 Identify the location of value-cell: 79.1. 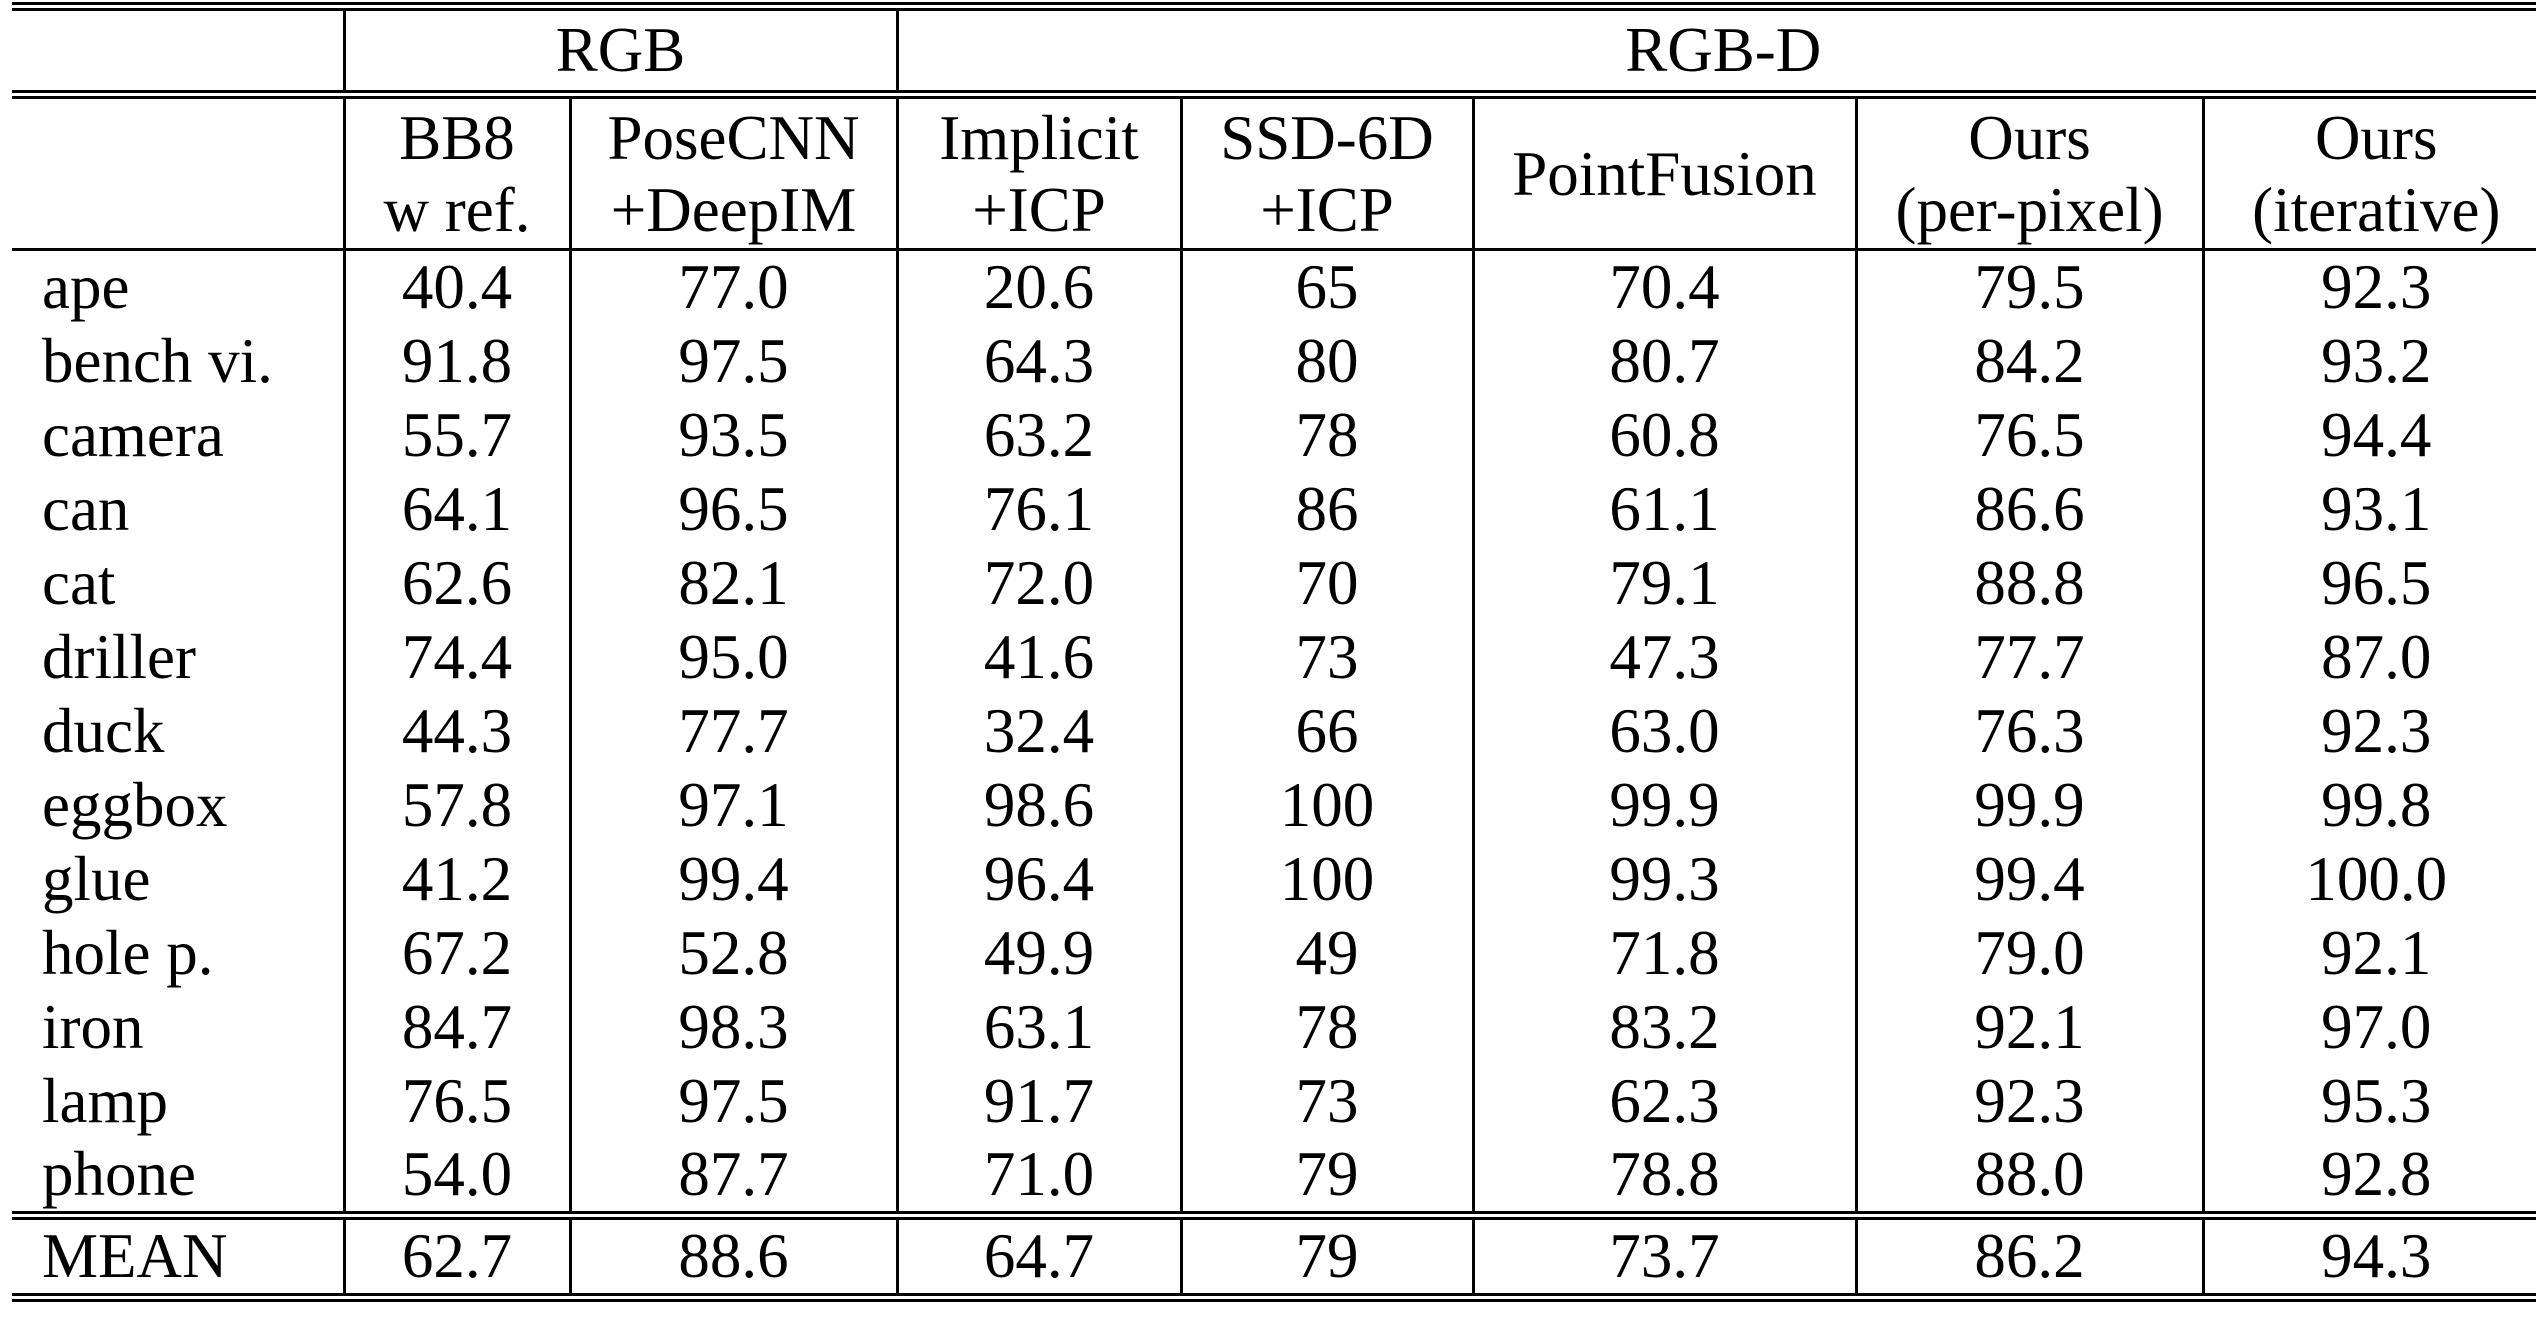
(1664, 583).